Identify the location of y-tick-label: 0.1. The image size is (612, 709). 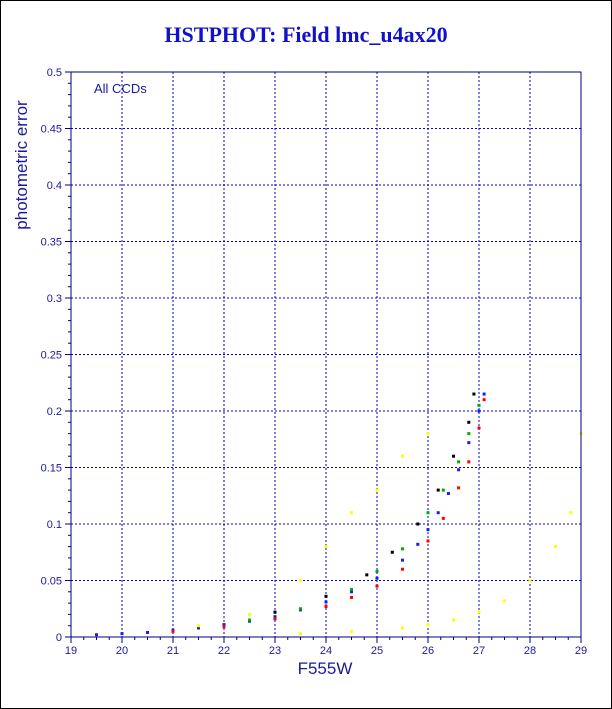
(54, 525).